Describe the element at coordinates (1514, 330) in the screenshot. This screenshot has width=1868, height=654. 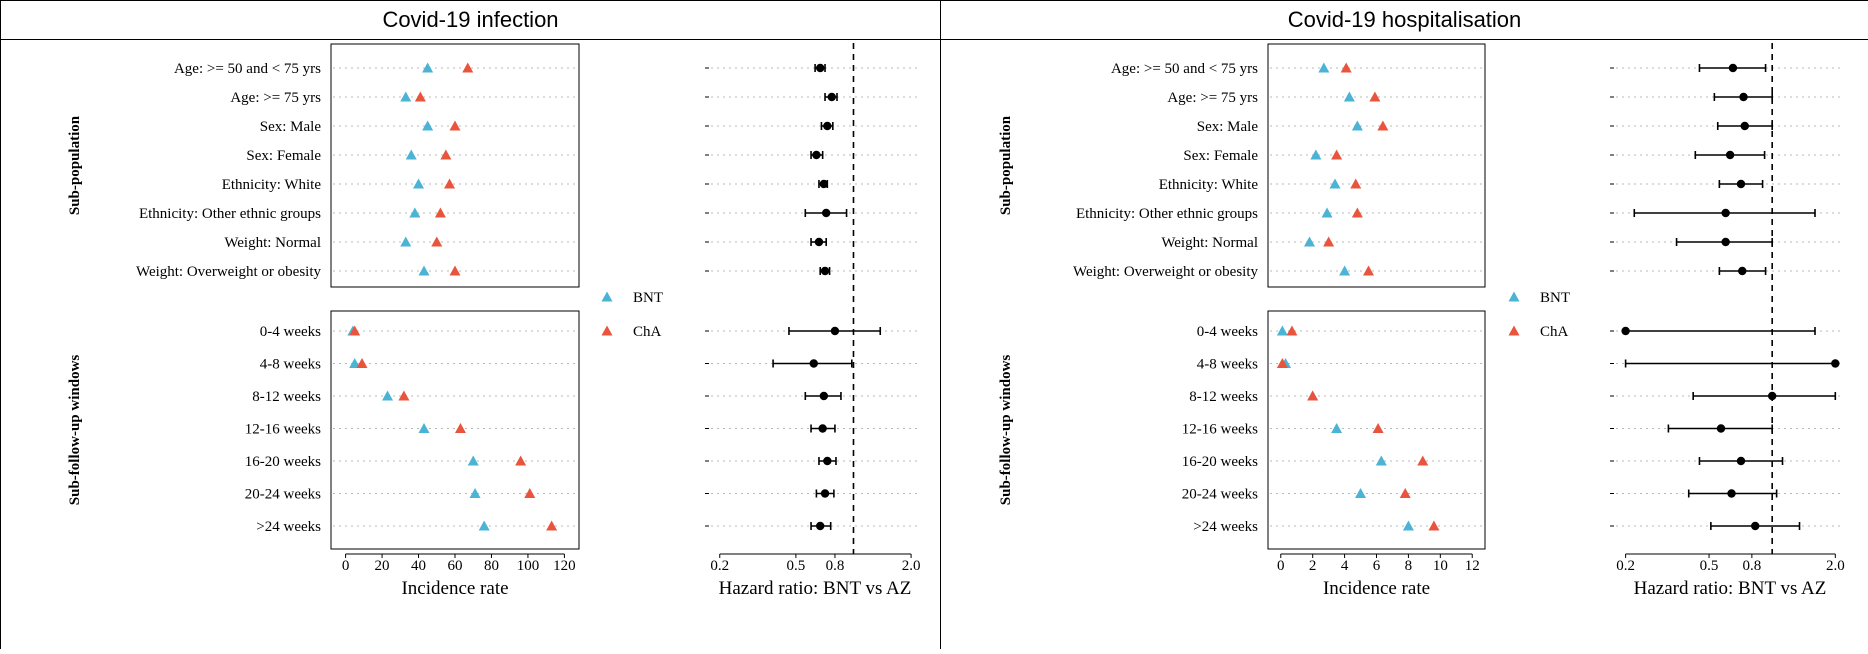
I see `legend-cha-marker` at that location.